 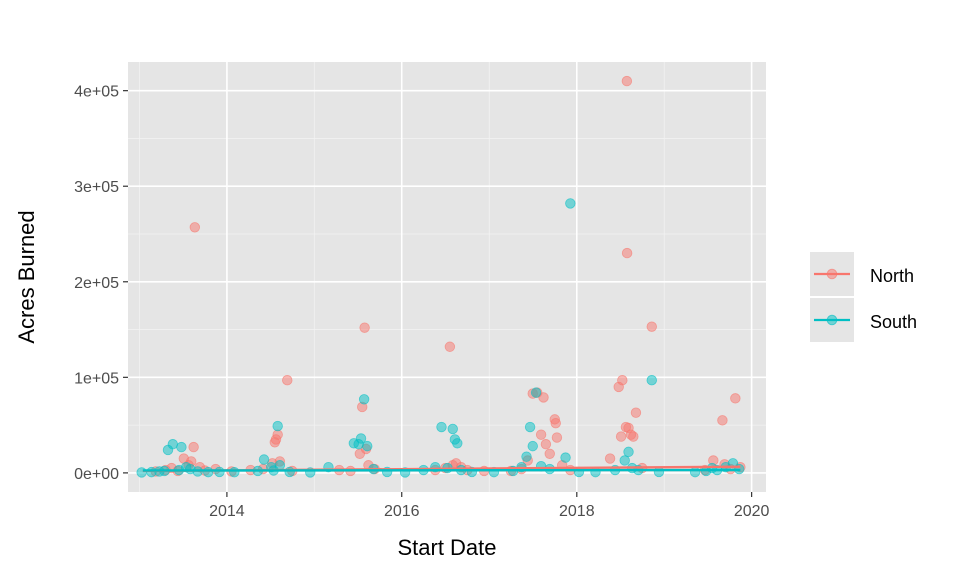 I want to click on trend-lines, so click(x=441, y=469).